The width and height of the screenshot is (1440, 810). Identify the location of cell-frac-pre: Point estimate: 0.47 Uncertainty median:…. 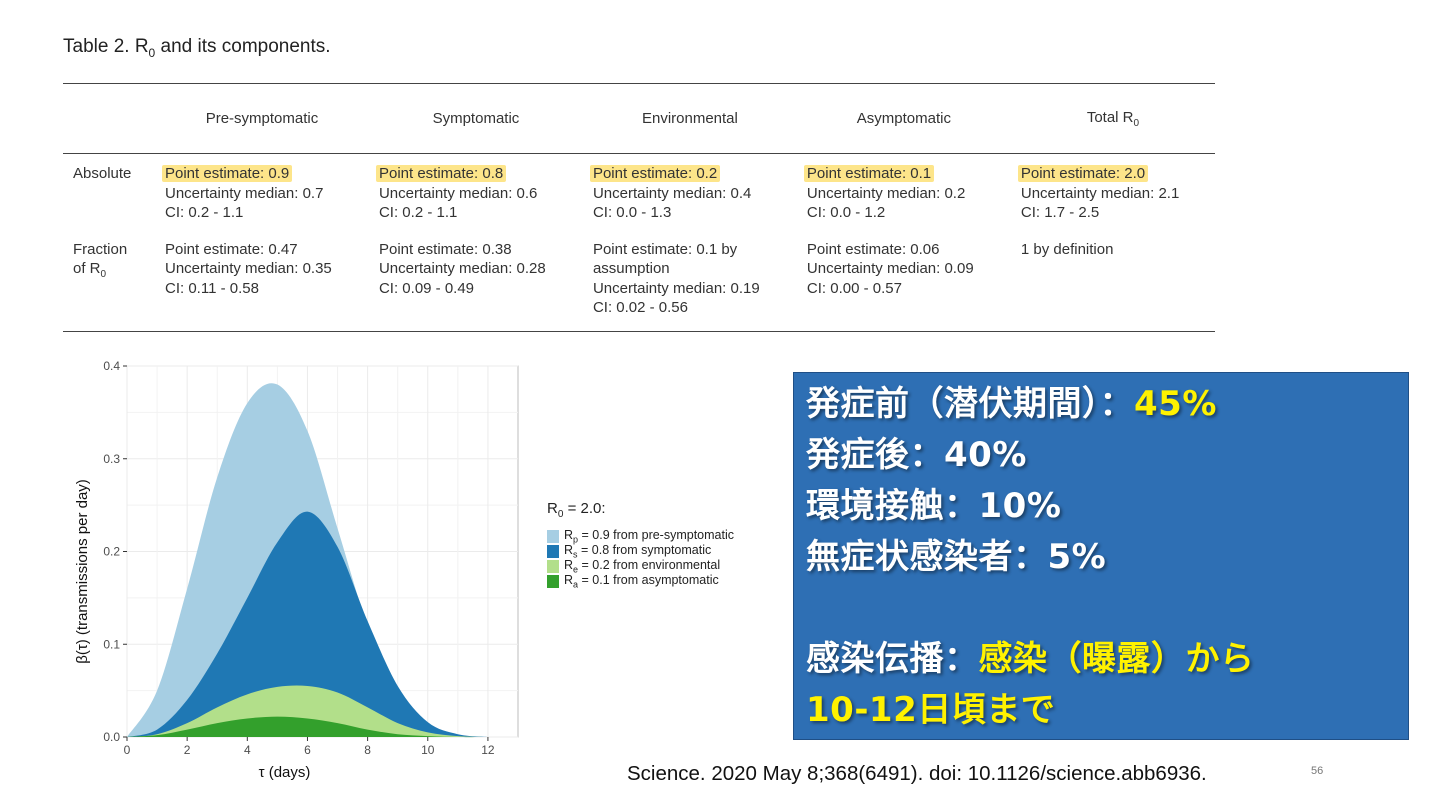
(262, 285).